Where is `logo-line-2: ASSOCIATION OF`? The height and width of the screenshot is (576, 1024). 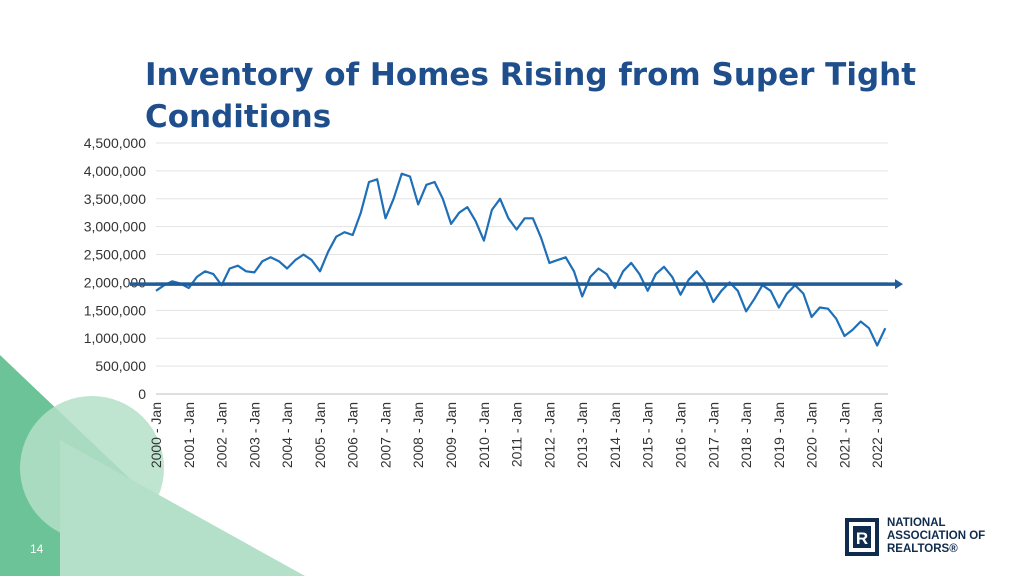 logo-line-2: ASSOCIATION OF is located at coordinates (936, 536).